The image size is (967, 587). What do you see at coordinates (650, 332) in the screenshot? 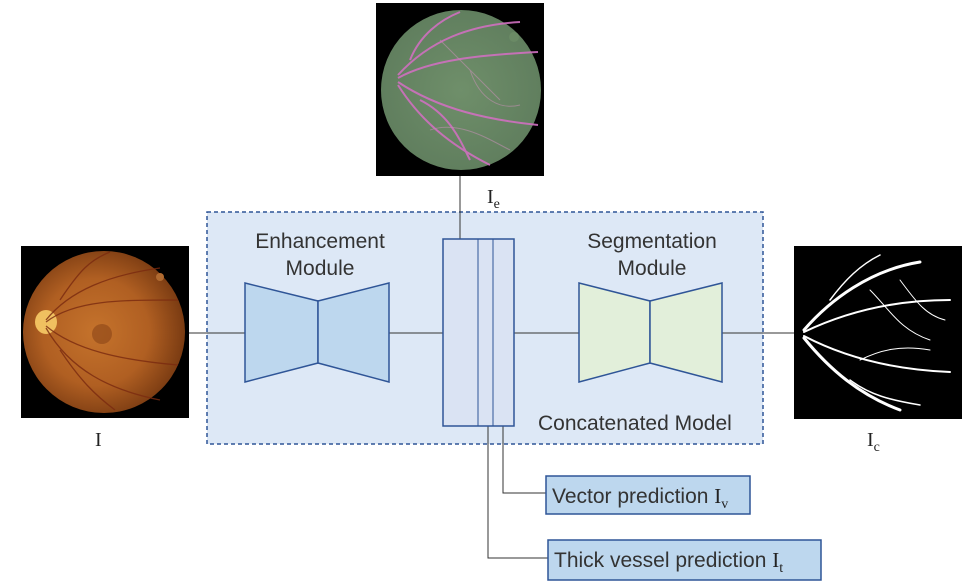
I see `segmentation-module-shape` at bounding box center [650, 332].